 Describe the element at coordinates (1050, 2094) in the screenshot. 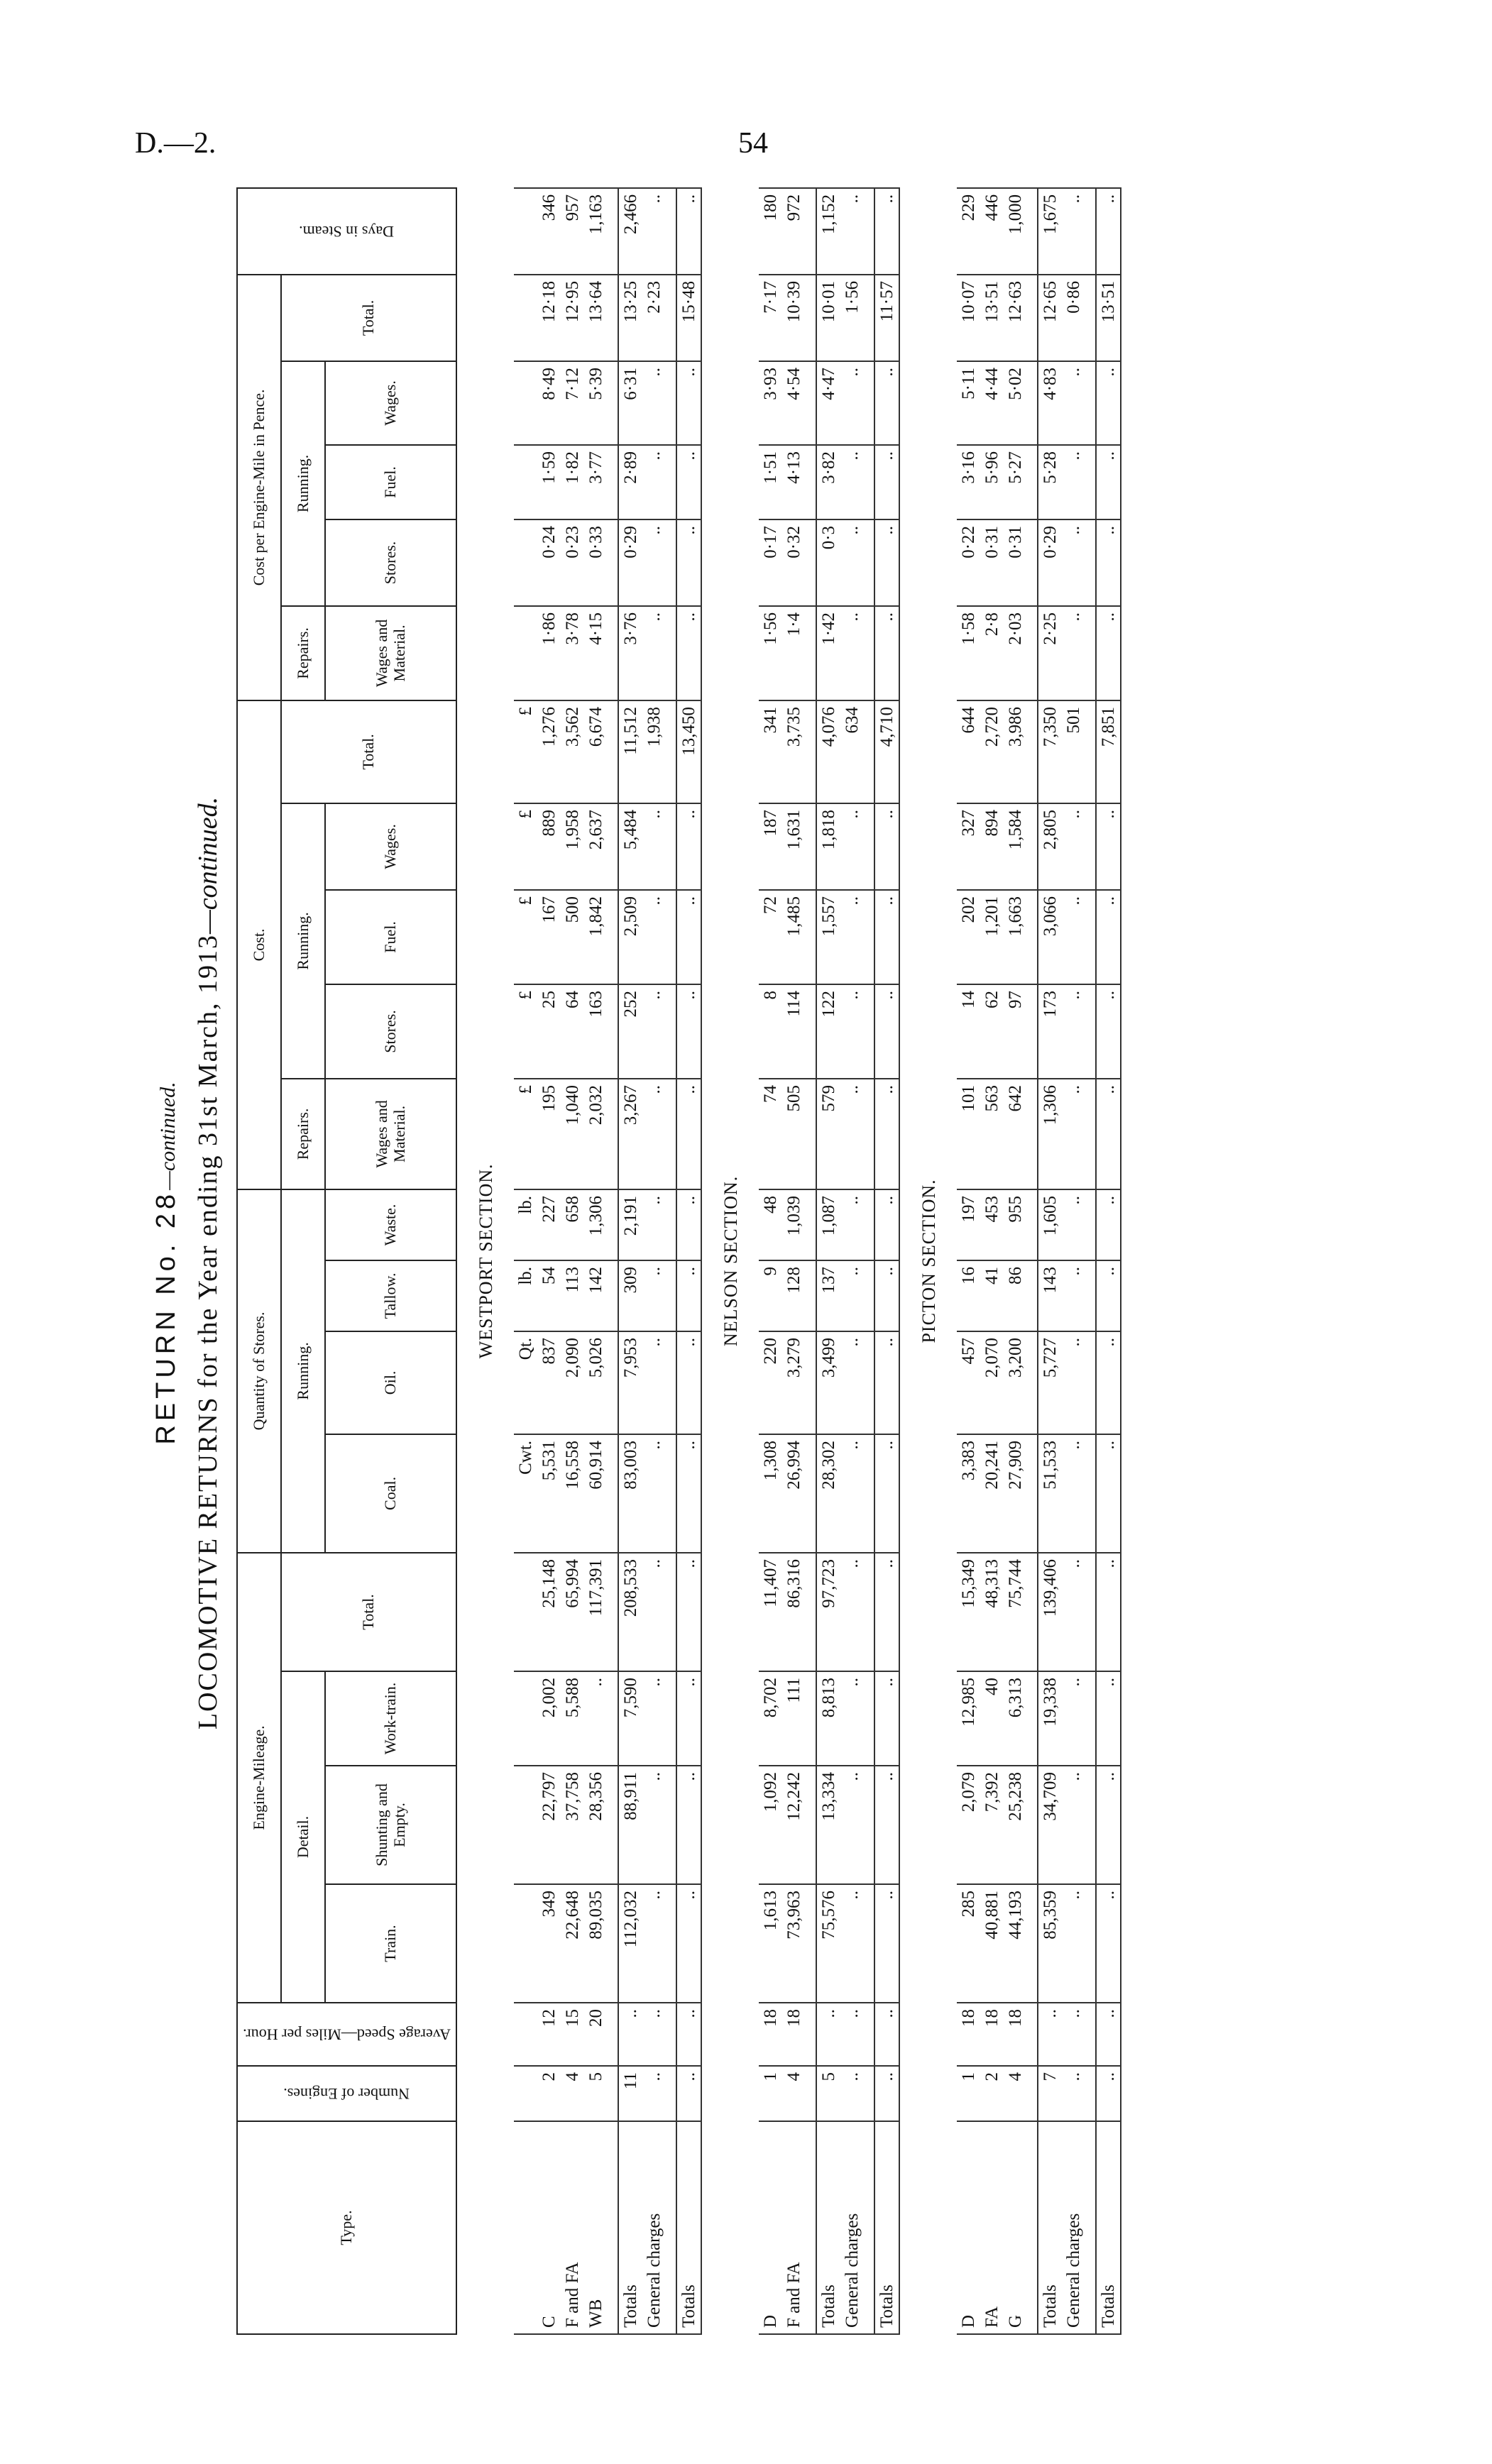

I see `table-cell: 7` at that location.